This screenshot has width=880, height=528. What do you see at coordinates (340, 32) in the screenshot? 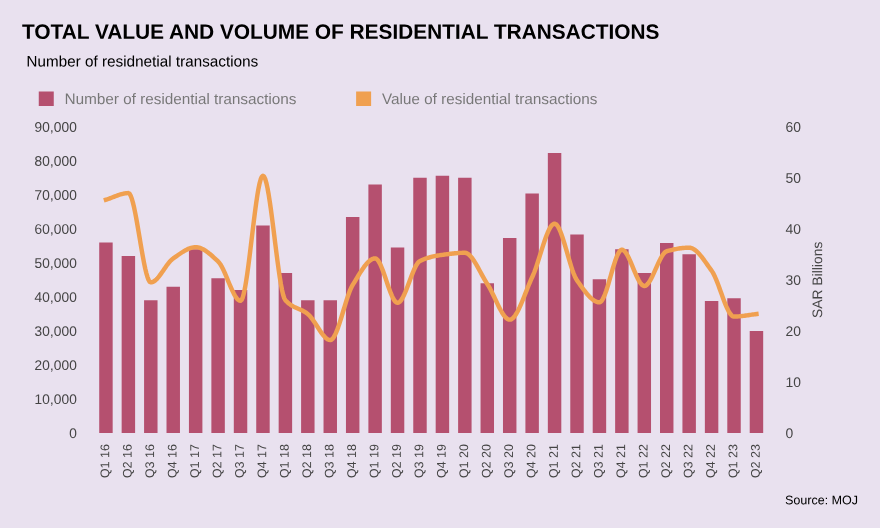
I see `chart-title: TOTAL VALUE AND VOLUME OF RESIDENTIAL TRANSACTIONS` at bounding box center [340, 32].